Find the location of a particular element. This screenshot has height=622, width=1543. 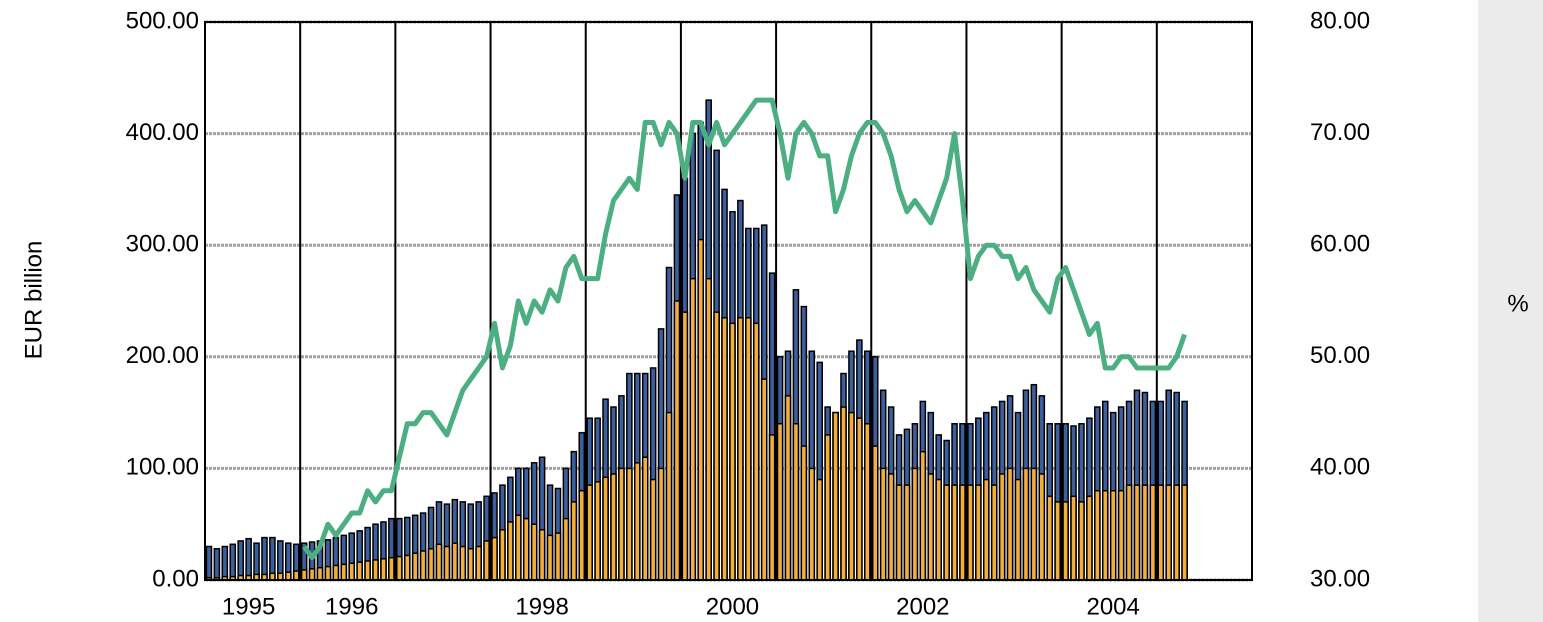

y-tick-label: 0.00 is located at coordinates (175, 578).